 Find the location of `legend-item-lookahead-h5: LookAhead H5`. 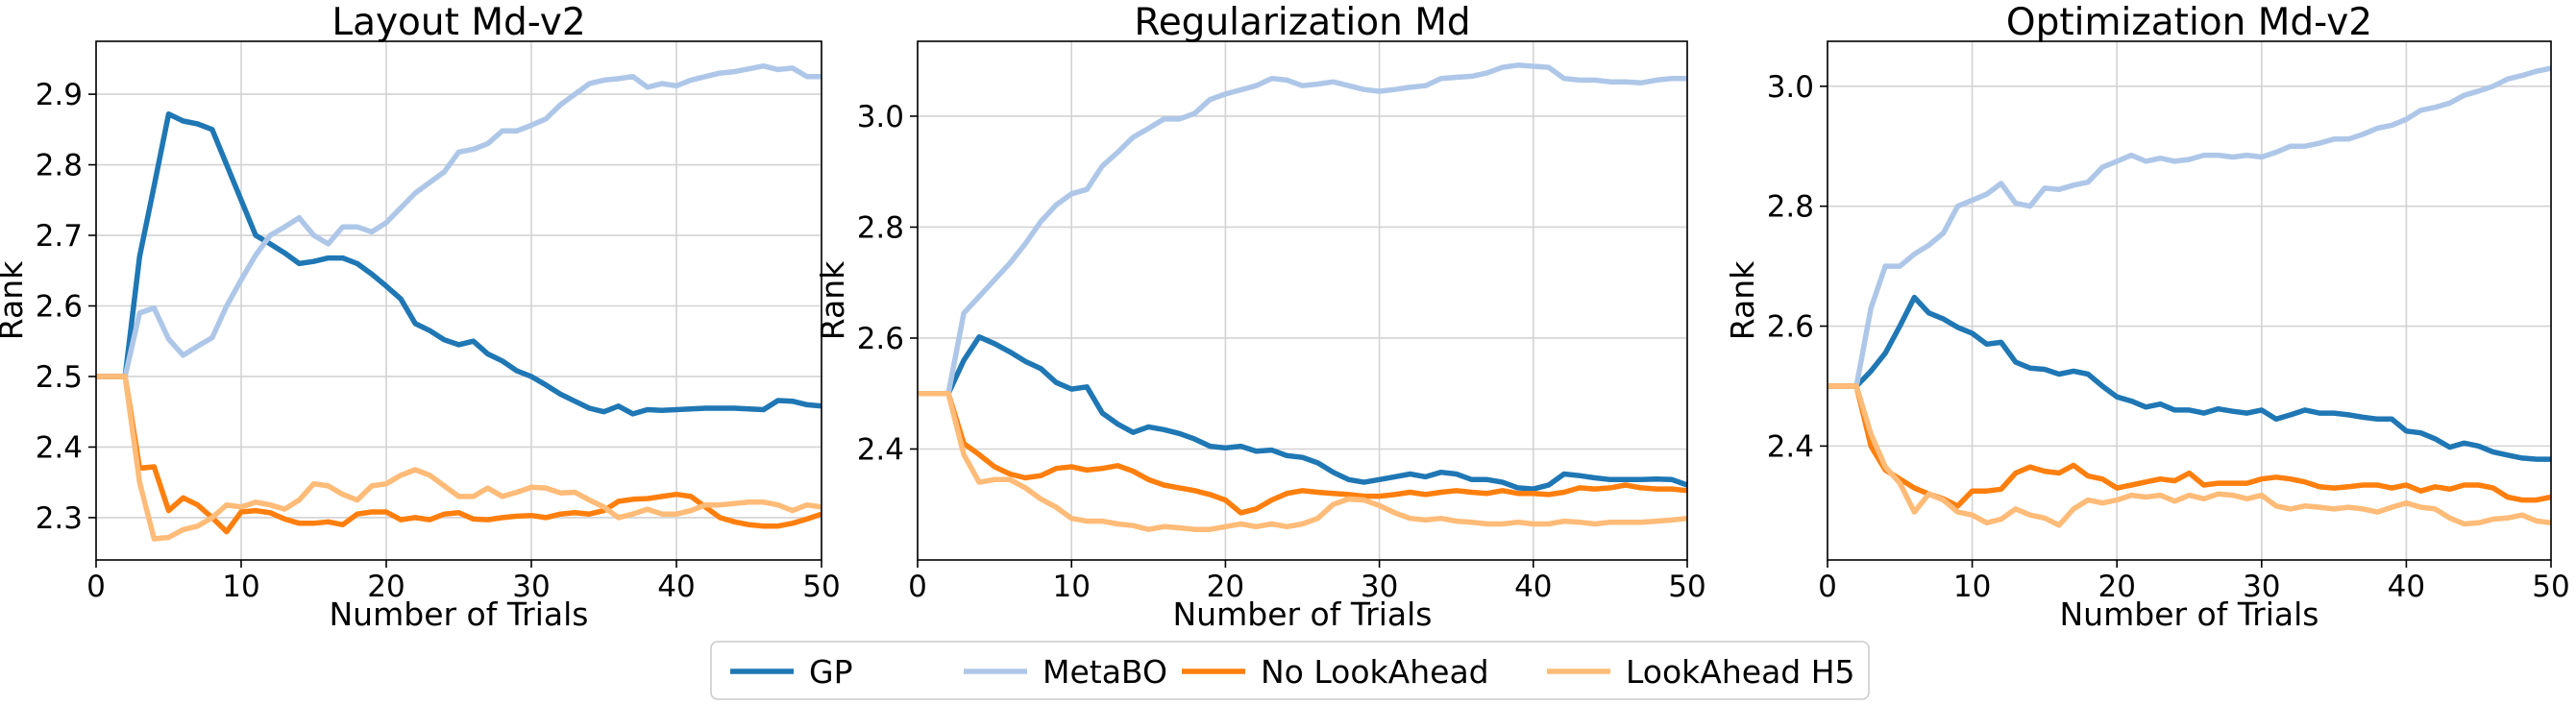

legend-item-lookahead-h5: LookAhead H5 is located at coordinates (1701, 672).